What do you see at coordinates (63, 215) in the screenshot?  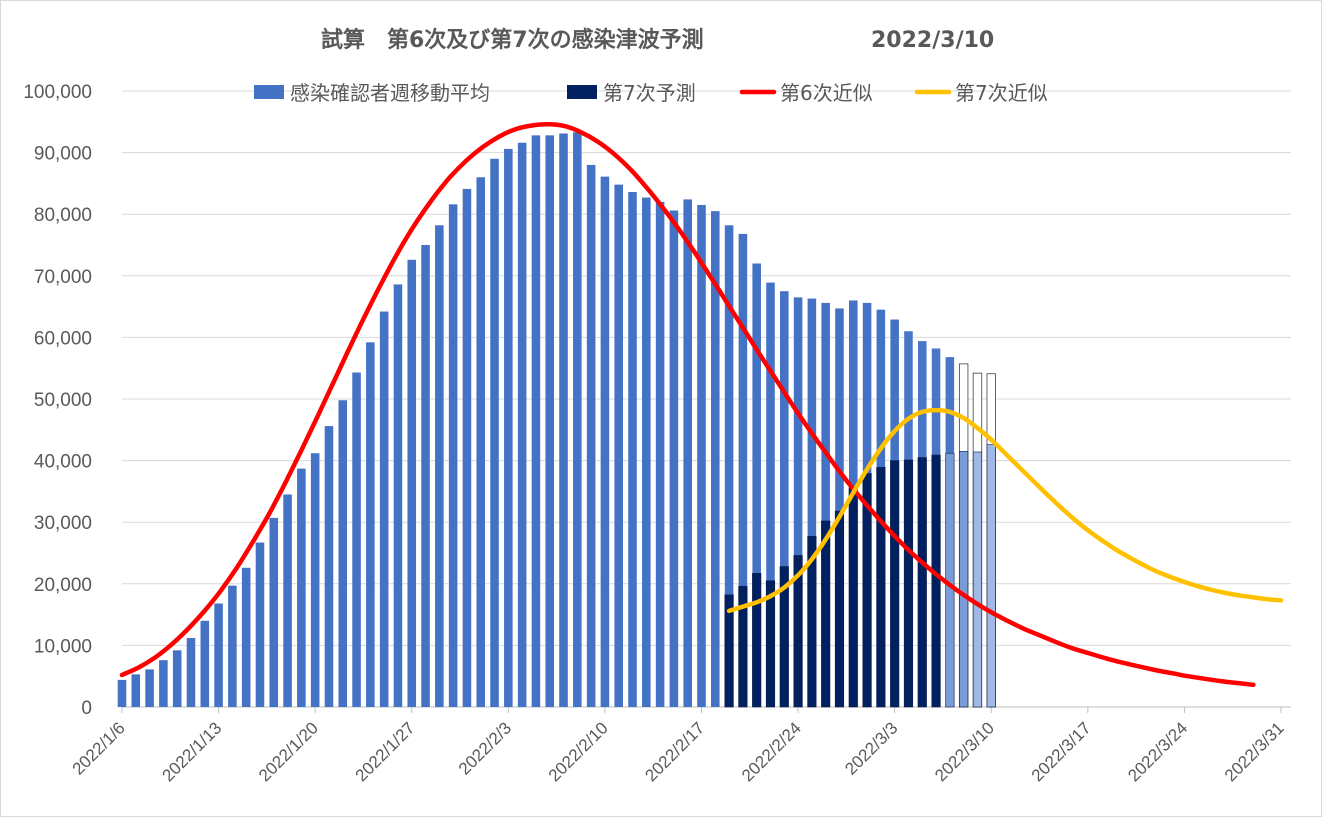 I see `y-tick-label: 80,000` at bounding box center [63, 215].